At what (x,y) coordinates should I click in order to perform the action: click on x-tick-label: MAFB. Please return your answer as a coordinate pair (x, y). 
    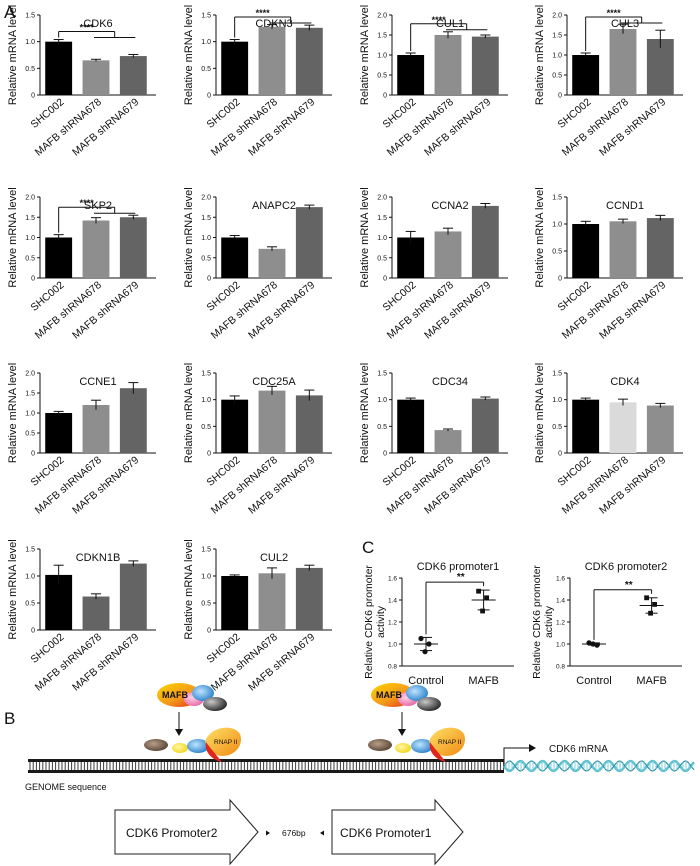
    Looking at the image, I should click on (651, 681).